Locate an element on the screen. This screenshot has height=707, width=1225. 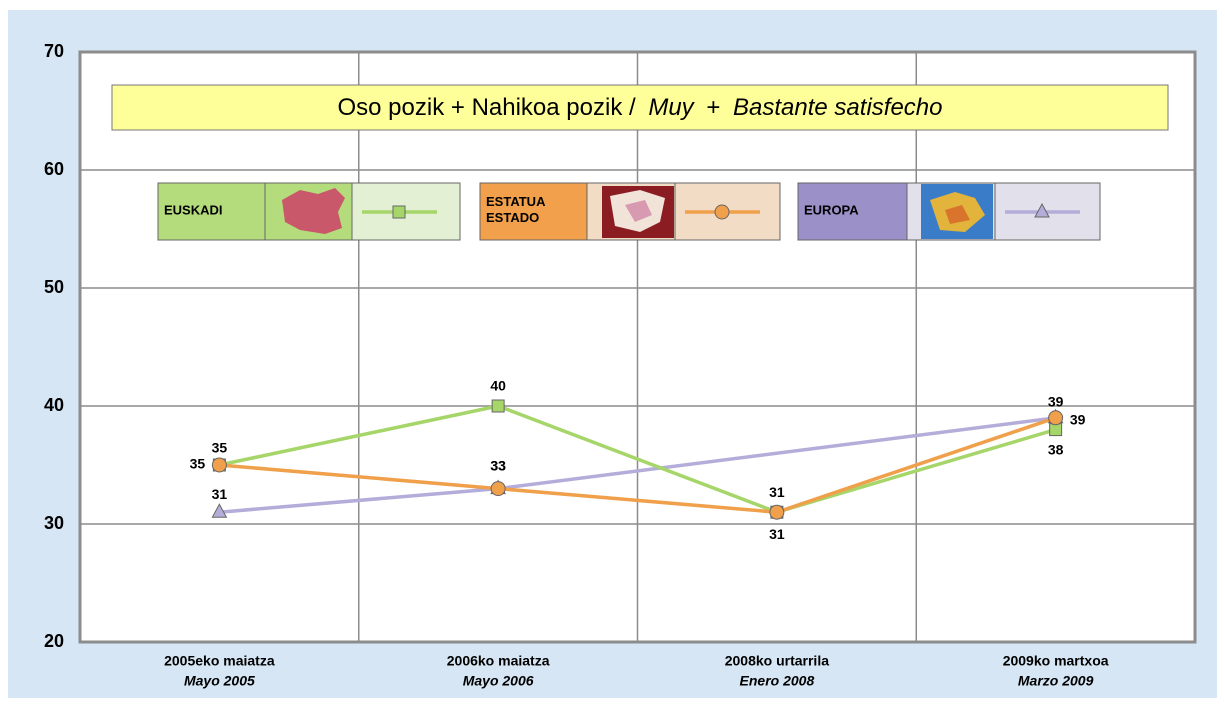
y-tick-label: 50 is located at coordinates (54, 287).